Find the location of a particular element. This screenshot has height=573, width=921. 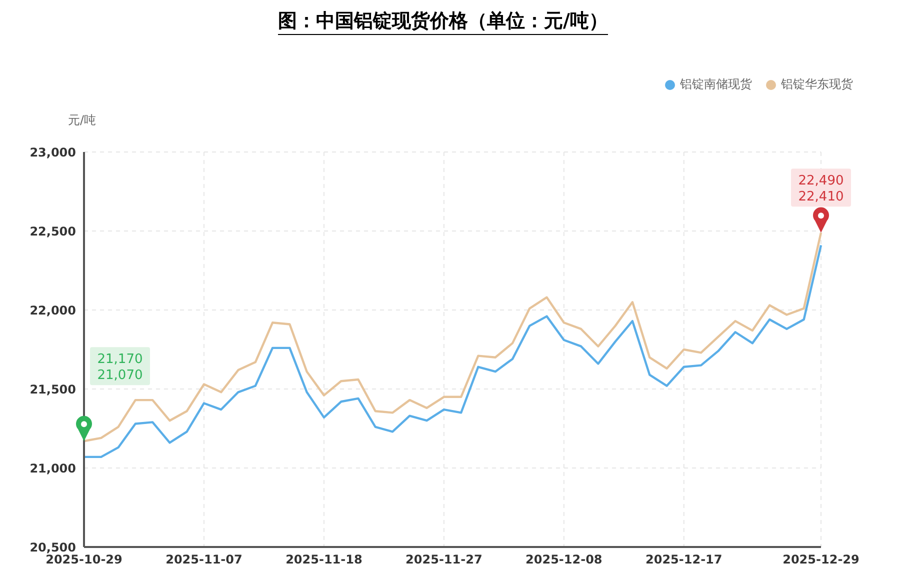

x-tick-label: 2025-11-07 is located at coordinates (204, 559).